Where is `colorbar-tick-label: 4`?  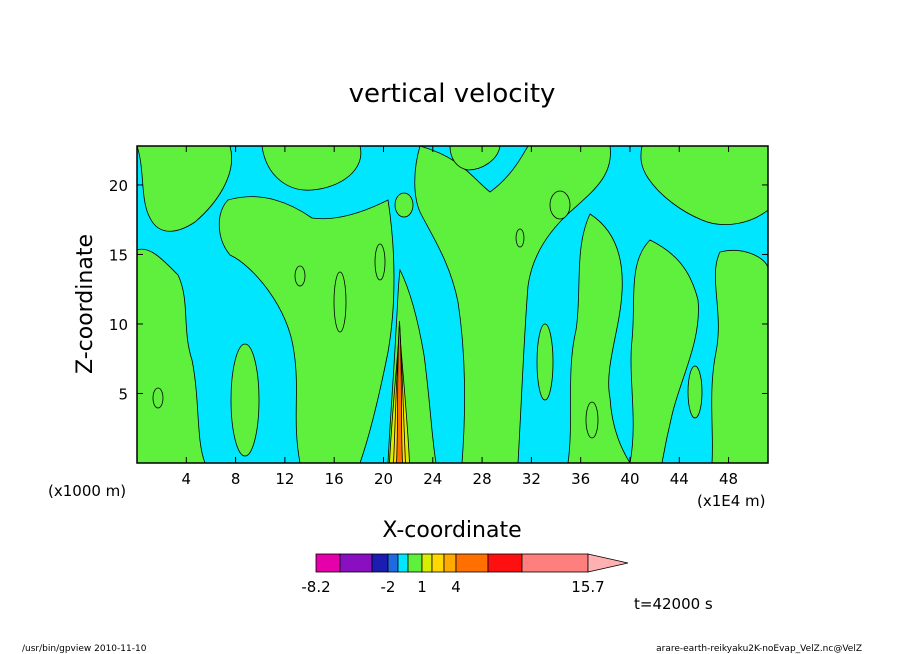 colorbar-tick-label: 4 is located at coordinates (456, 587).